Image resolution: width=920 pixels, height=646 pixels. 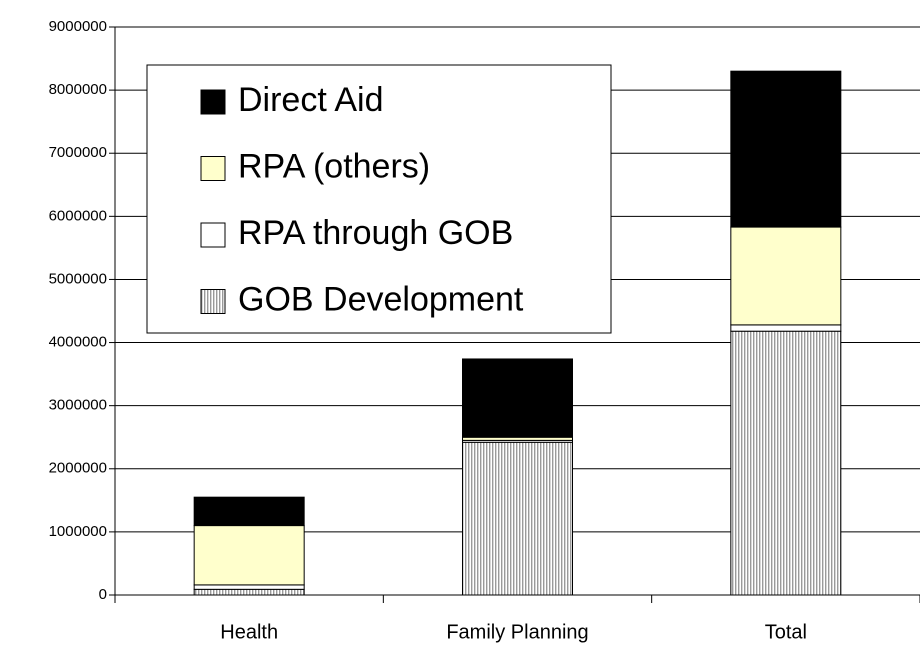 What do you see at coordinates (375, 233) in the screenshot?
I see `legend-label: RPA through GOB` at bounding box center [375, 233].